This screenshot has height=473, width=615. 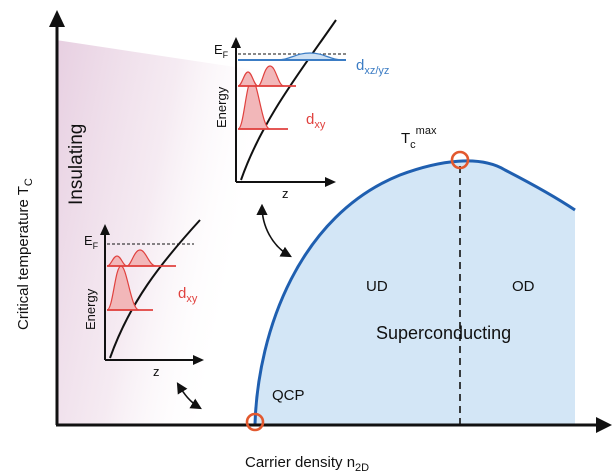 I want to click on overdoped-label: OD, so click(x=523, y=286).